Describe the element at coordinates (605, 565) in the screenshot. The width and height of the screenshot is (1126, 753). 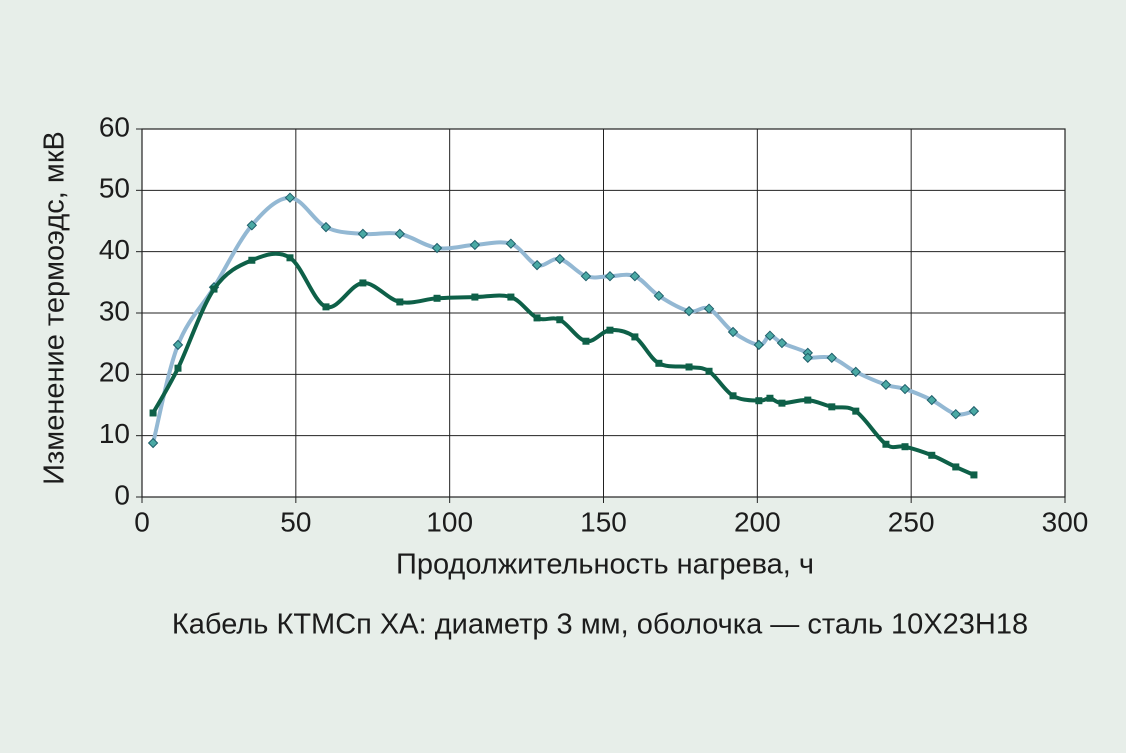
I see `x-axis-label: Продолжительность нагрева, ч` at that location.